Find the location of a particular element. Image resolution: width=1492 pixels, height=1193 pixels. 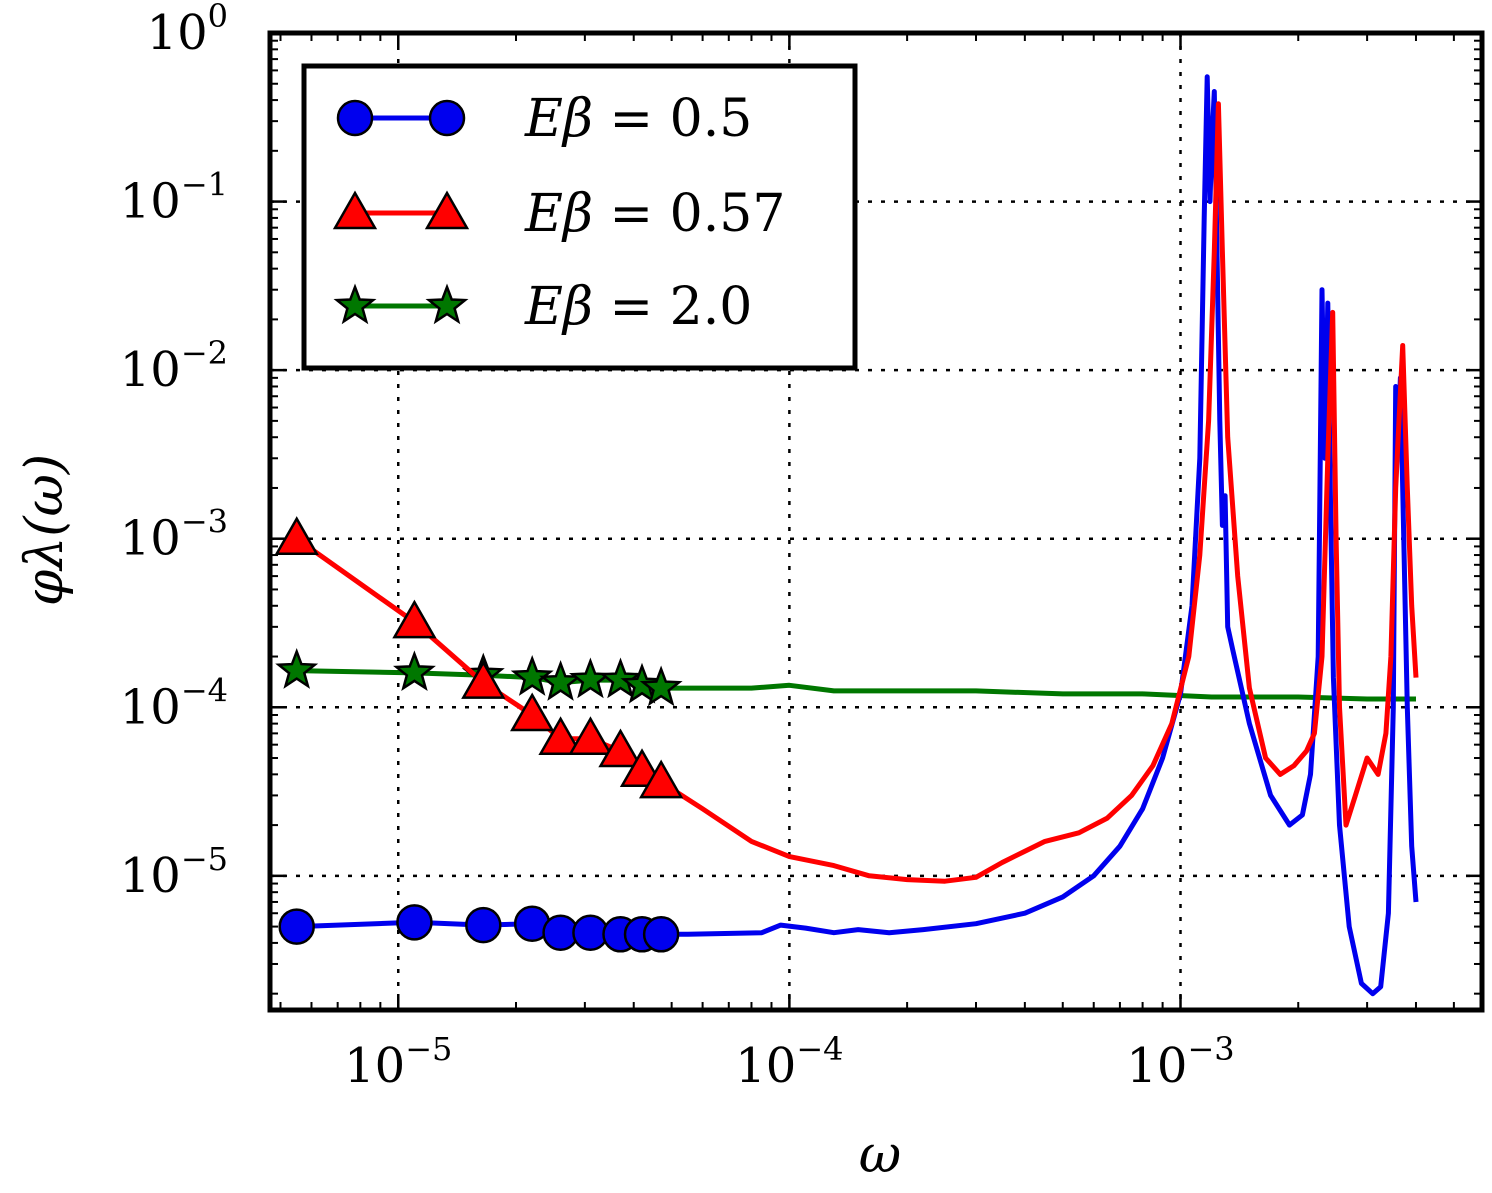

y-tick-label: 10⁻² is located at coordinates (174, 366).